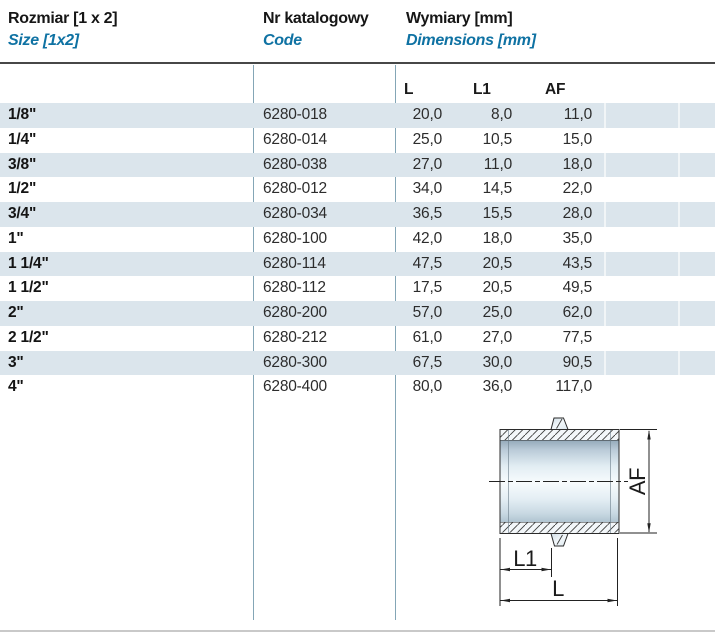 The width and height of the screenshot is (715, 633). I want to click on l1-cell: 25,0, so click(497, 312).